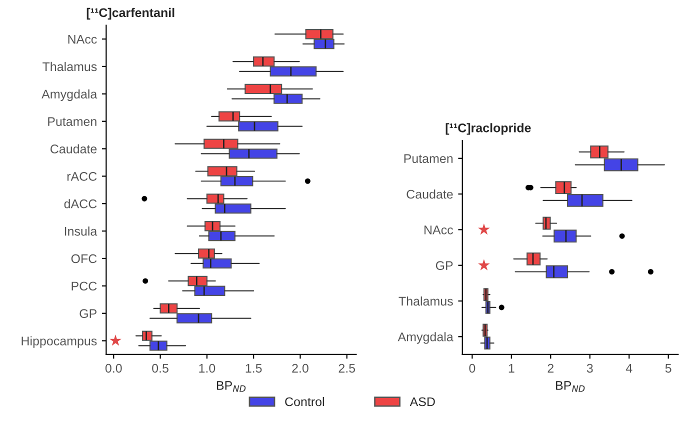 The height and width of the screenshot is (422, 685). What do you see at coordinates (84, 286) in the screenshot?
I see `y-tick-label: PCC` at bounding box center [84, 286].